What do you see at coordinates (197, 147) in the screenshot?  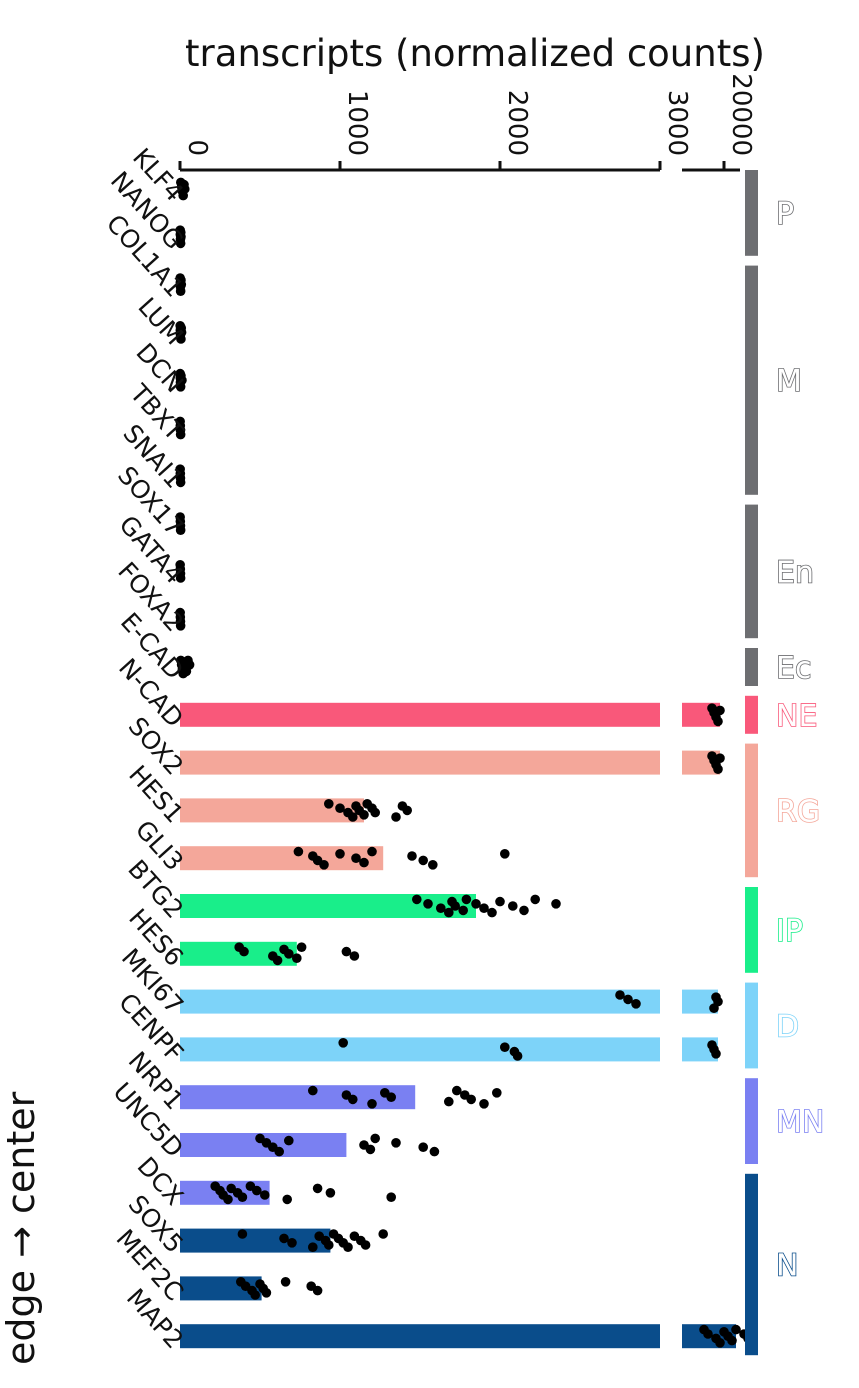 I see `x-tick-label: 0` at bounding box center [197, 147].